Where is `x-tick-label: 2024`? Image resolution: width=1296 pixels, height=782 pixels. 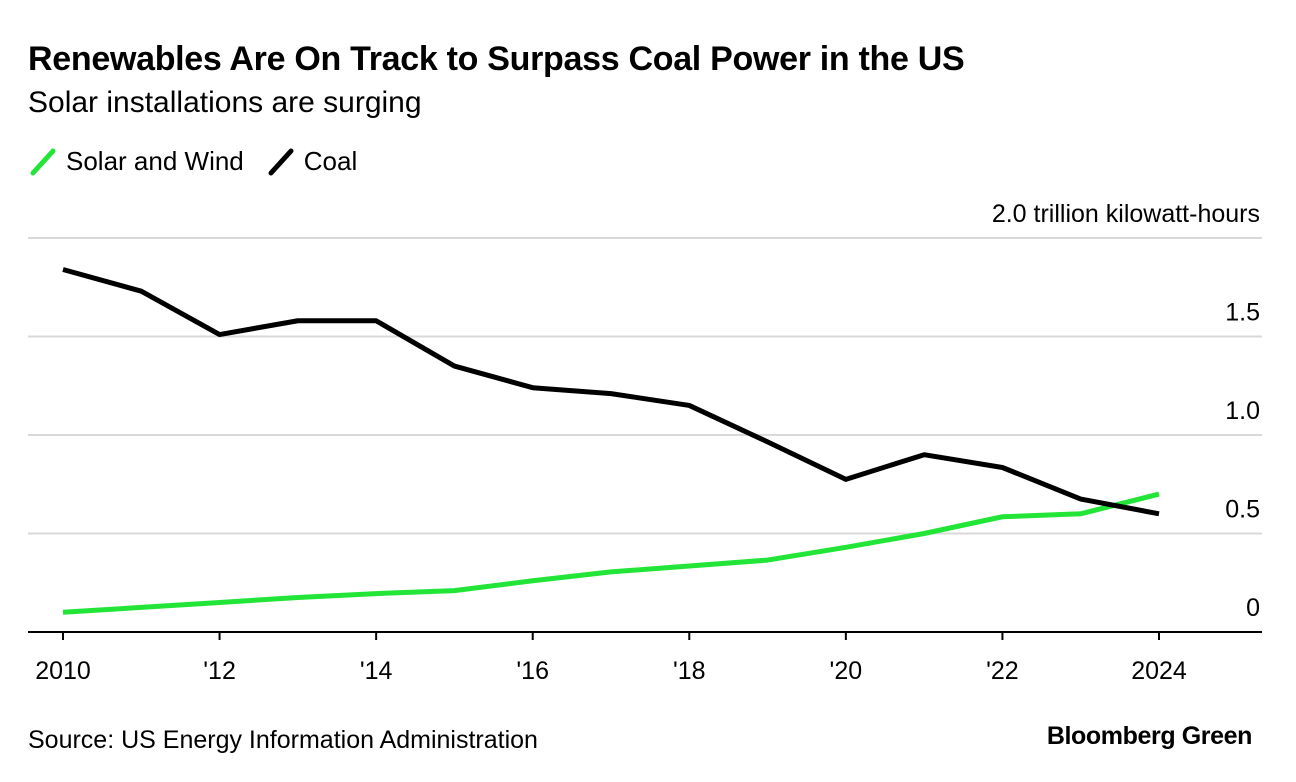 x-tick-label: 2024 is located at coordinates (1159, 671).